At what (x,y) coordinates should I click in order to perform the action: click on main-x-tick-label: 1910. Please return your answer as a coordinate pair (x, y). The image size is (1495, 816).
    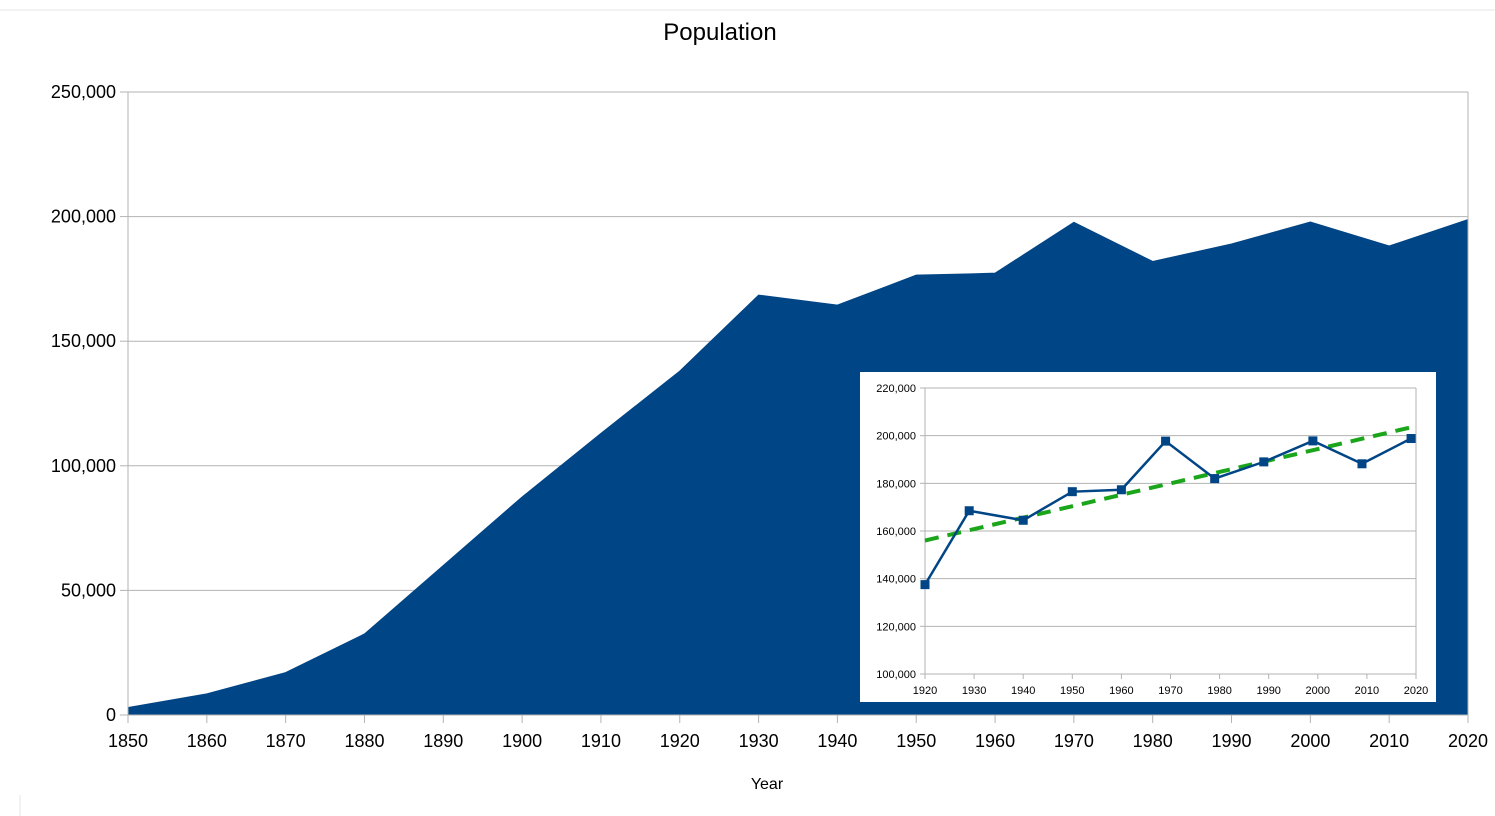
    Looking at the image, I should click on (601, 741).